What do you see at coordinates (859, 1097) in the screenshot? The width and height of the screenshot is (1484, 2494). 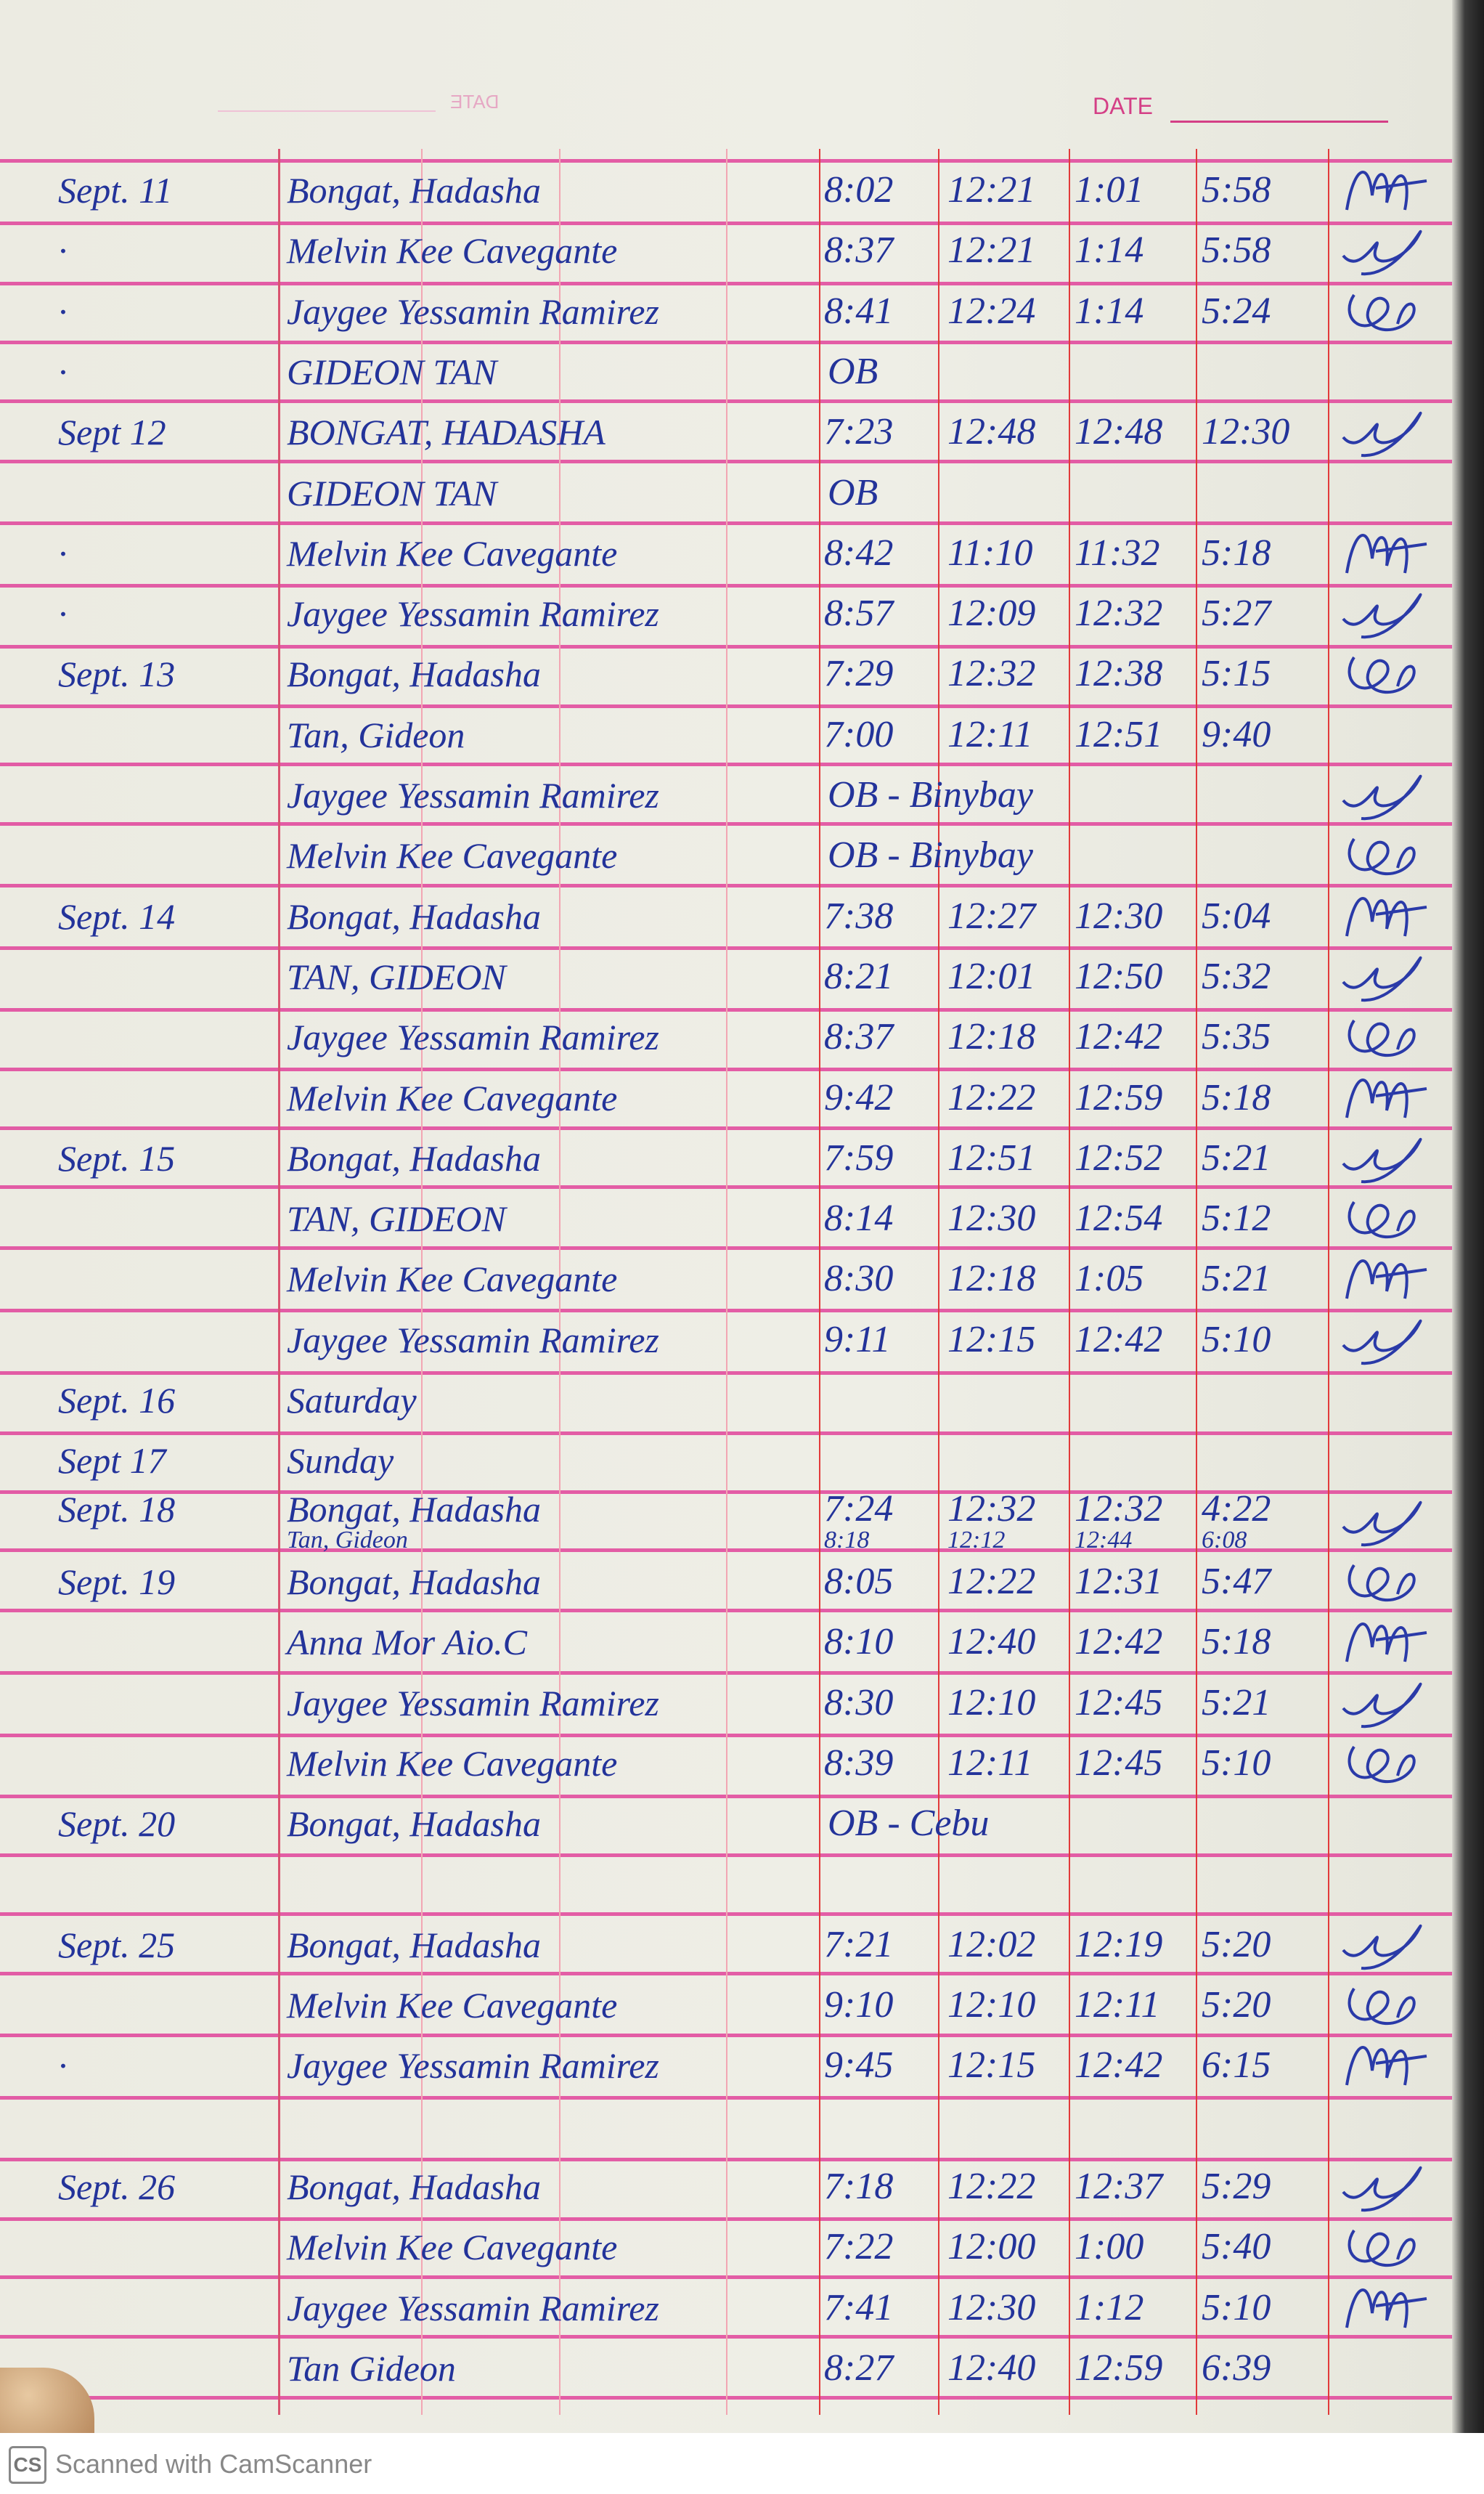 I see `time-in-am: 9:42` at bounding box center [859, 1097].